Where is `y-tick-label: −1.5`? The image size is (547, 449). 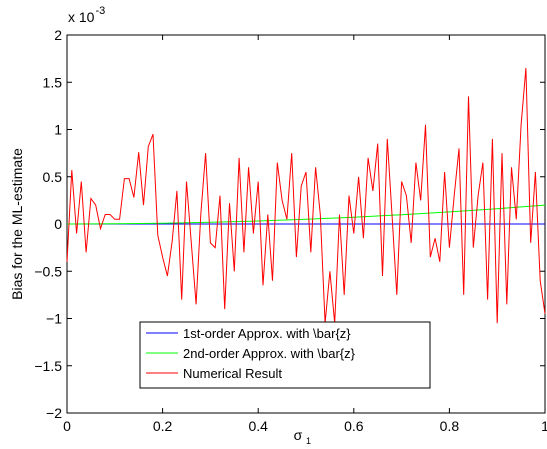 y-tick-label: −1.5 is located at coordinates (48, 366).